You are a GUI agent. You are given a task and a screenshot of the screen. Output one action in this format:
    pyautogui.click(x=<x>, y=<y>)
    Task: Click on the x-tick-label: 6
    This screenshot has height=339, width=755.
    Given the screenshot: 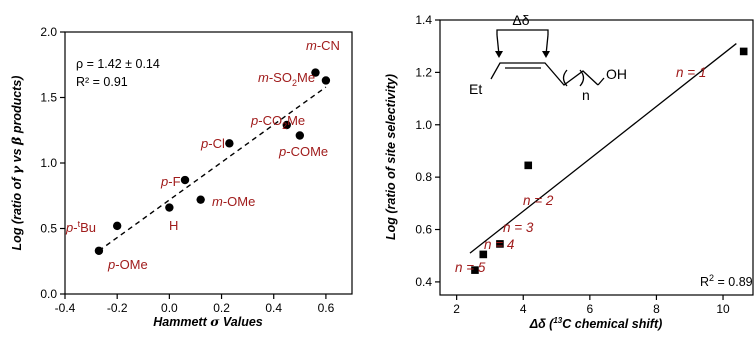 What is the action you would take?
    pyautogui.click(x=589, y=309)
    